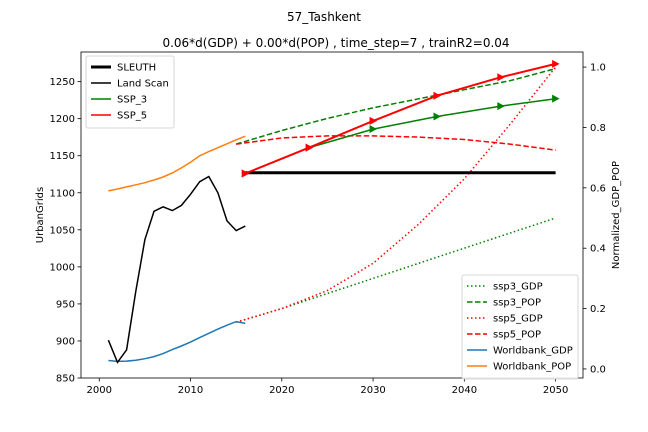  Describe the element at coordinates (464, 390) in the screenshot. I see `x-tick-label: 2040` at that location.